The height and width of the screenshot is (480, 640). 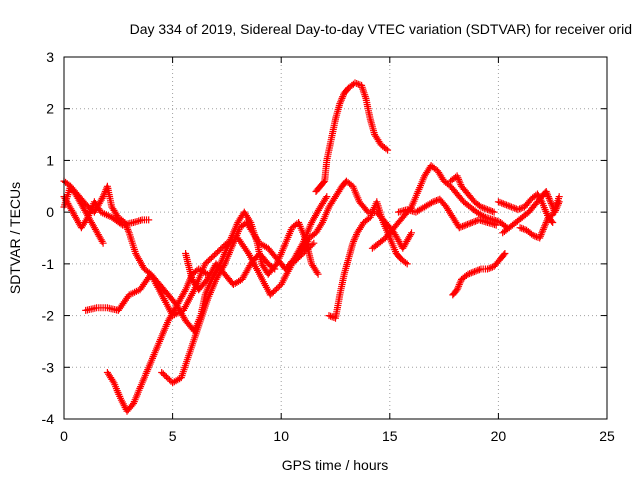 What do you see at coordinates (472, 194) in the screenshot?
I see `data-series-track-m` at bounding box center [472, 194].